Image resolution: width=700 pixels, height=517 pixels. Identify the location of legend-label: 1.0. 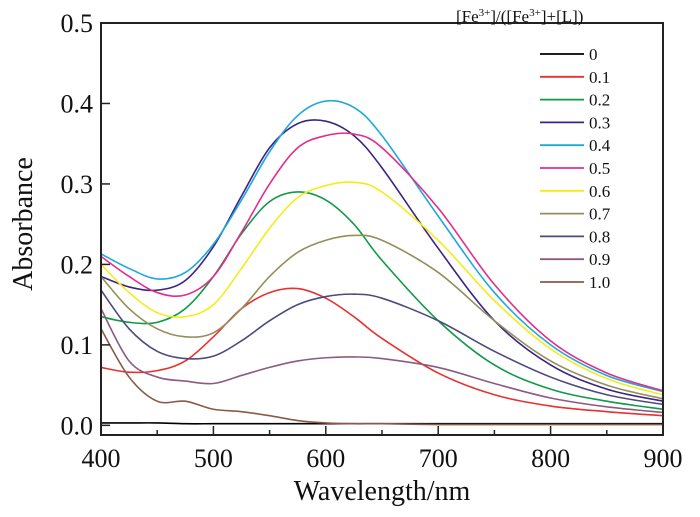
(599, 282).